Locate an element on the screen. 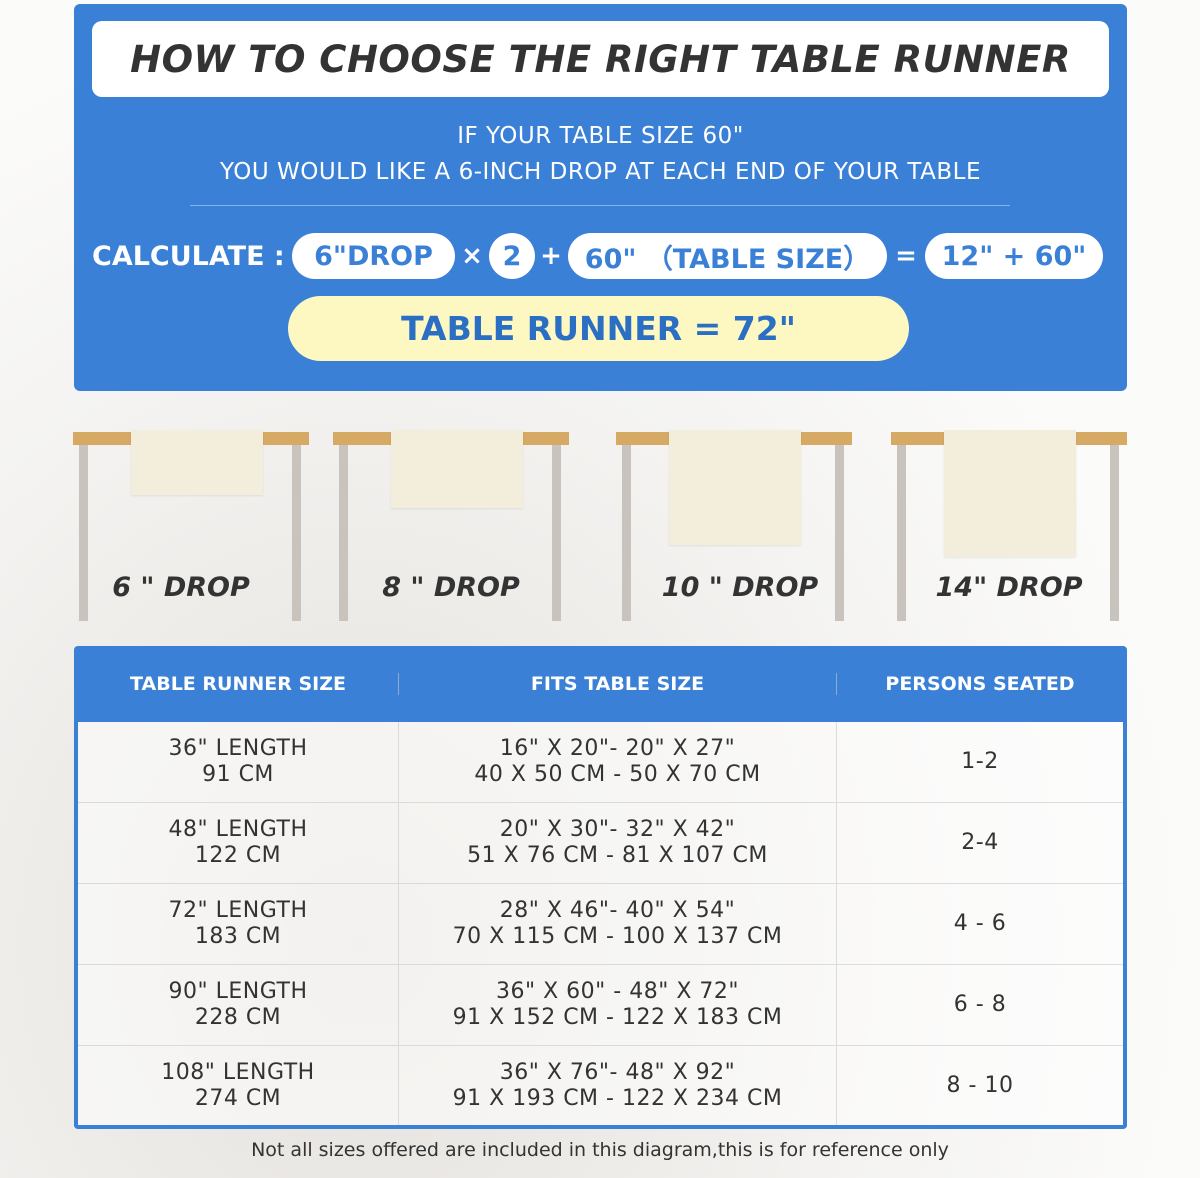 Image resolution: width=1200 pixels, height=1178 pixels. drop-label: 8 " DROP is located at coordinates (451, 587).